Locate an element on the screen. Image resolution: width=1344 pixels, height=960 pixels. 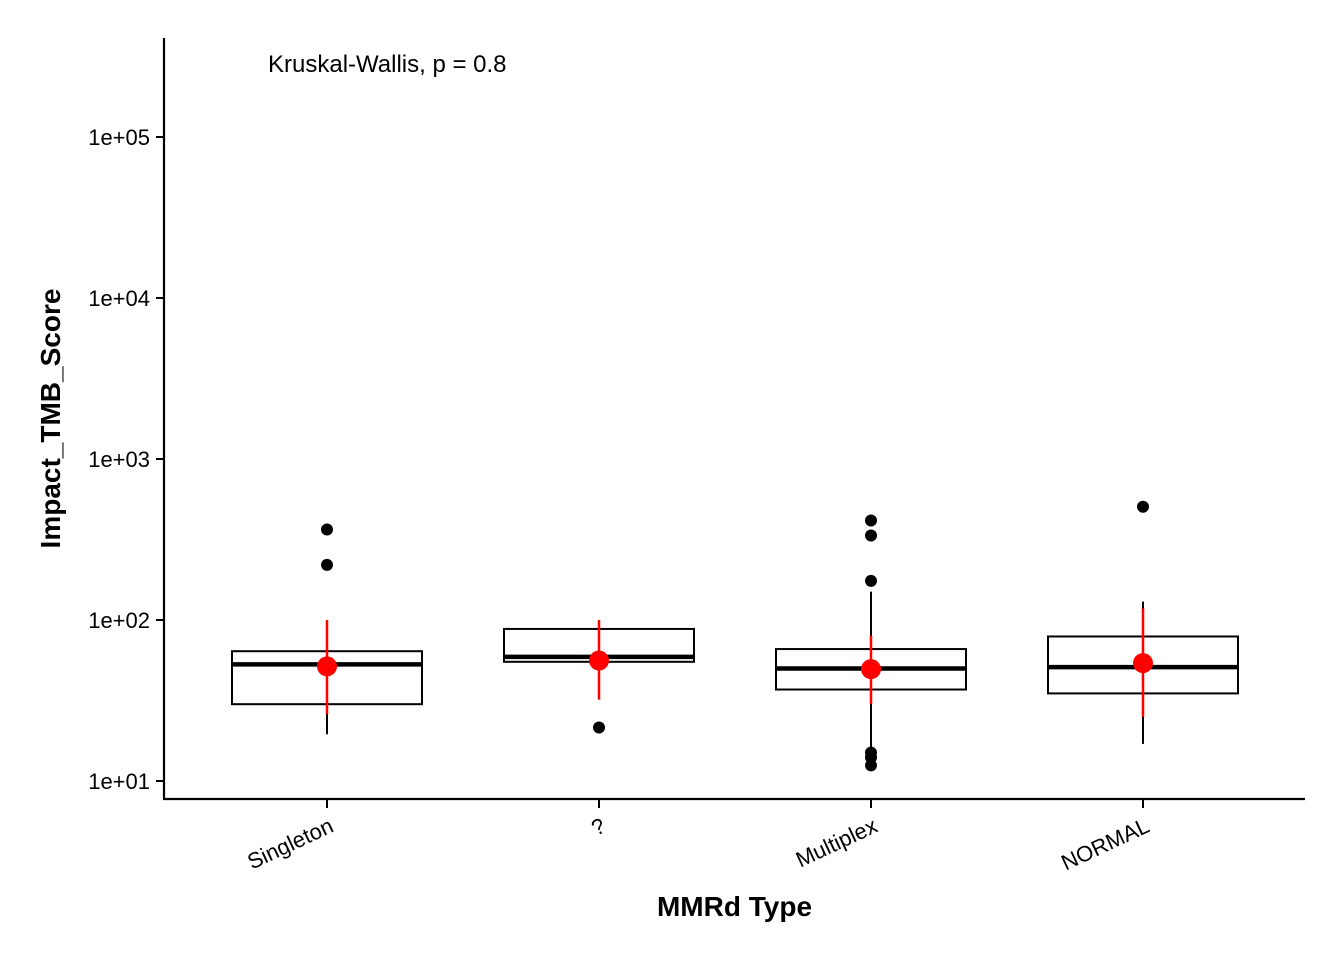
x-tick-label: NORMAL is located at coordinates (1105, 844).